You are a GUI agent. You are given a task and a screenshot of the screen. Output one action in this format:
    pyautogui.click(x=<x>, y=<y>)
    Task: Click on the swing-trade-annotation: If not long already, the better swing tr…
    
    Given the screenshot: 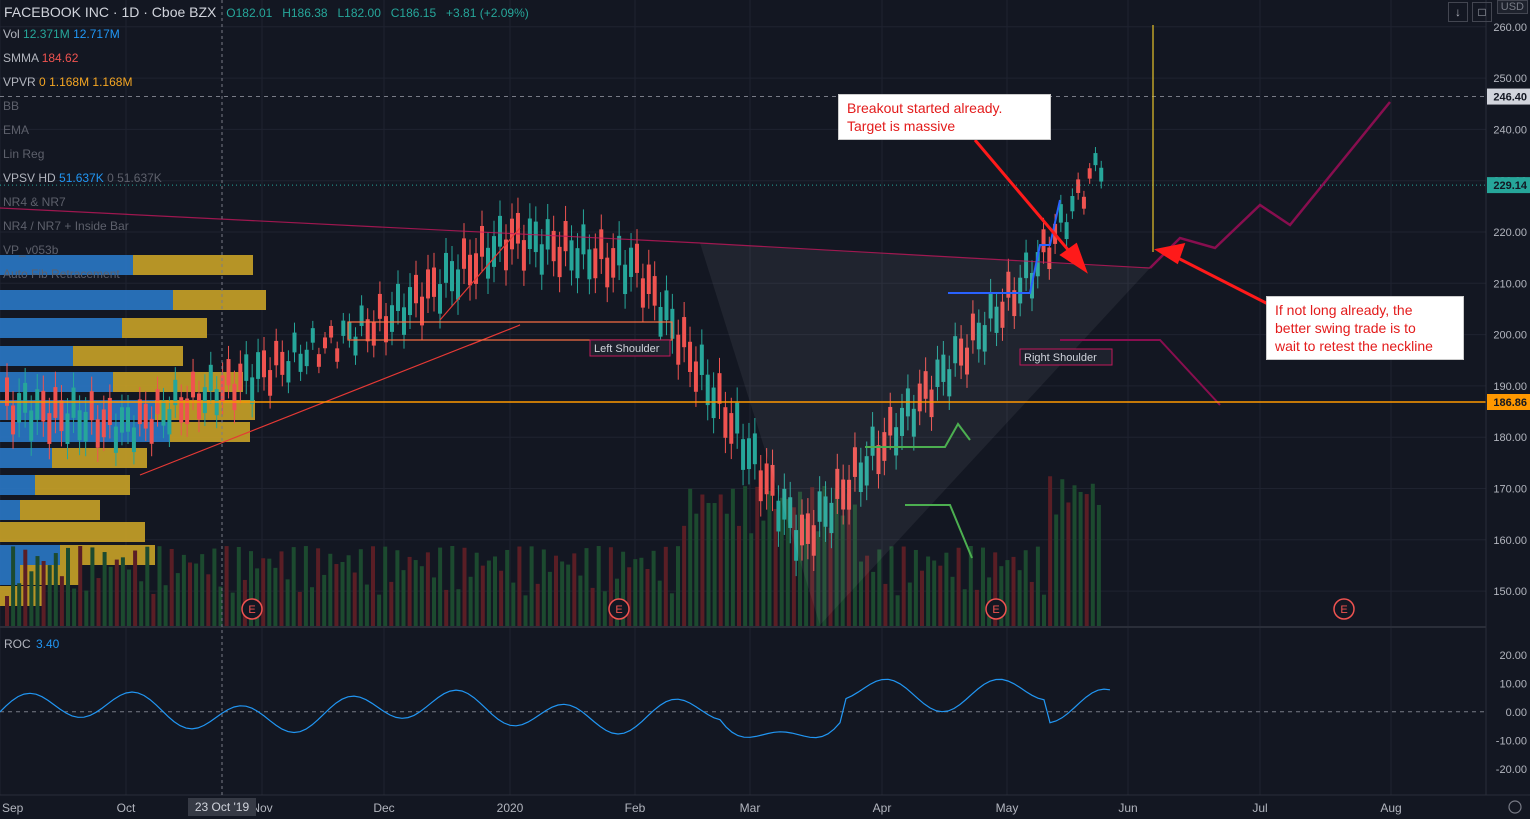 What is the action you would take?
    pyautogui.click(x=1365, y=328)
    